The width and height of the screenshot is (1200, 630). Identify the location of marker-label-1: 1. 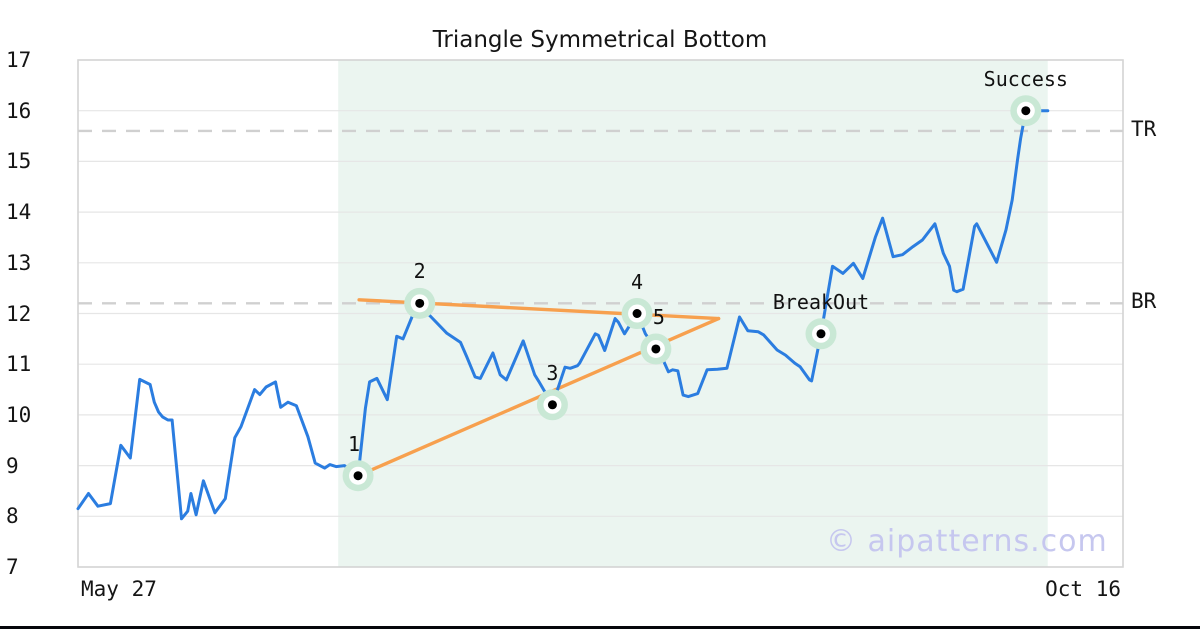
(354, 443).